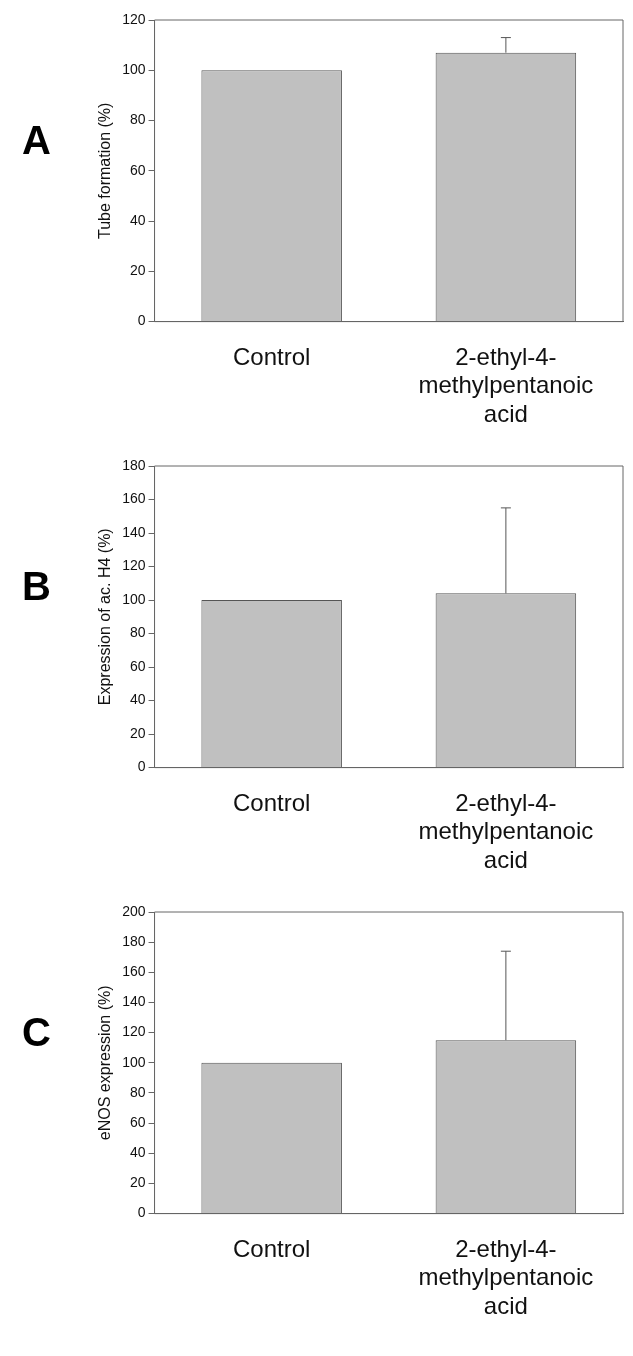  What do you see at coordinates (105, 1063) in the screenshot?
I see `y-axis-title: eNOS expression (%)` at bounding box center [105, 1063].